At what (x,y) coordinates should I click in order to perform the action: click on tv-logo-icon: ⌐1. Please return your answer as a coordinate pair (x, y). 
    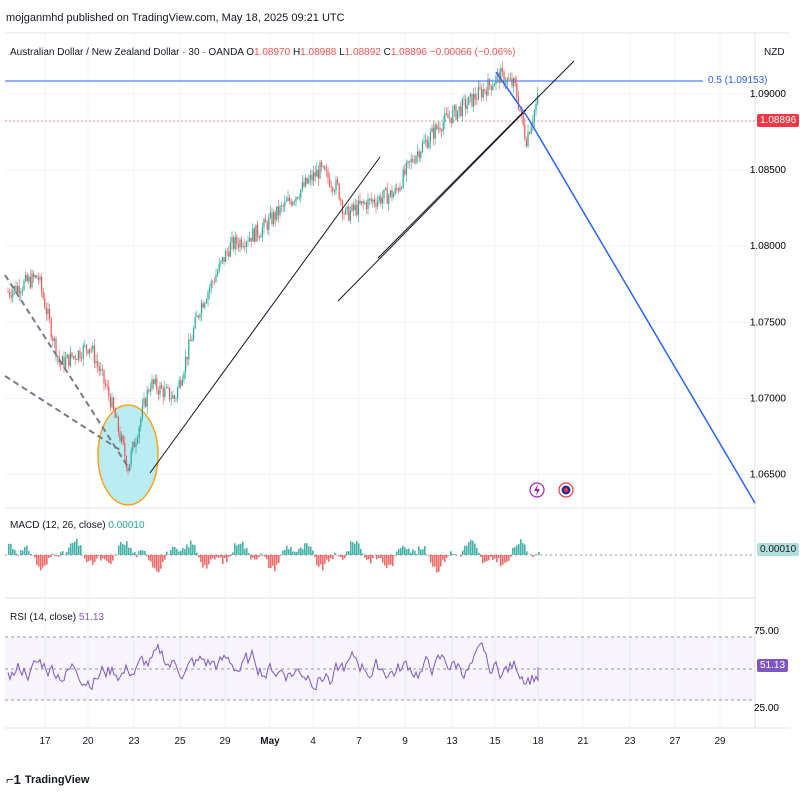
    Looking at the image, I should click on (13, 779).